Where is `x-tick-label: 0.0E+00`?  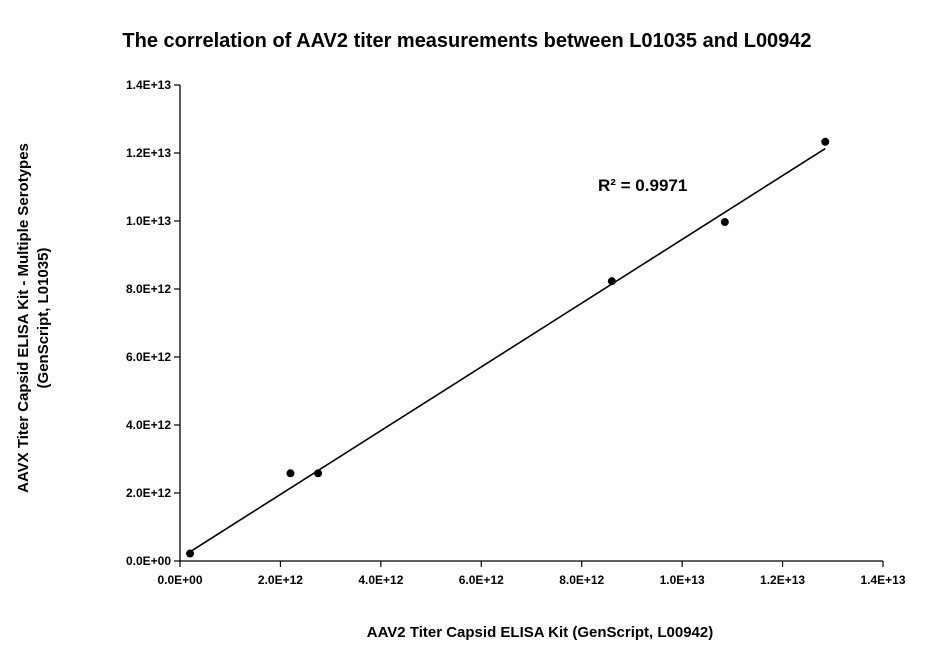
x-tick-label: 0.0E+00 is located at coordinates (179, 580).